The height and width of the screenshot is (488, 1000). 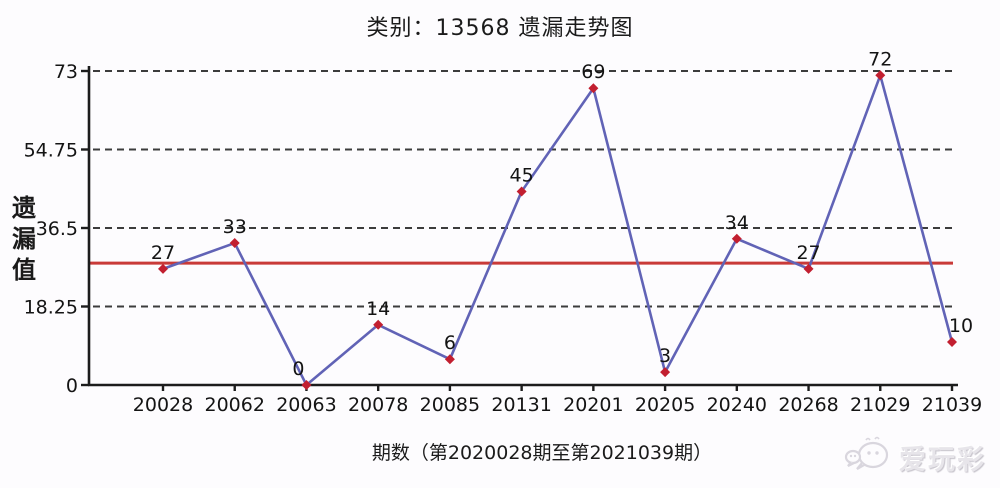 What do you see at coordinates (880, 405) in the screenshot?
I see `x-tick-label: 21029` at bounding box center [880, 405].